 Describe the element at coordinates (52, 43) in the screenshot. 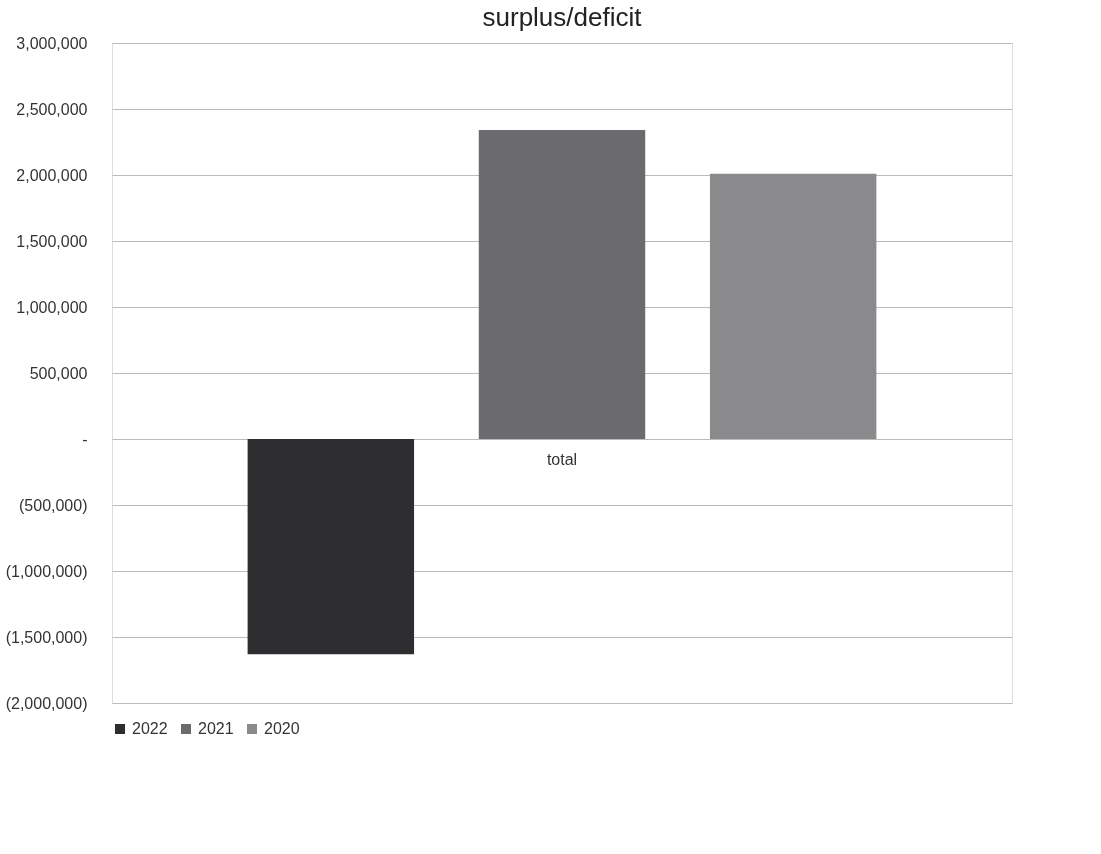

I see `y-tick-label: 3,000,000` at that location.